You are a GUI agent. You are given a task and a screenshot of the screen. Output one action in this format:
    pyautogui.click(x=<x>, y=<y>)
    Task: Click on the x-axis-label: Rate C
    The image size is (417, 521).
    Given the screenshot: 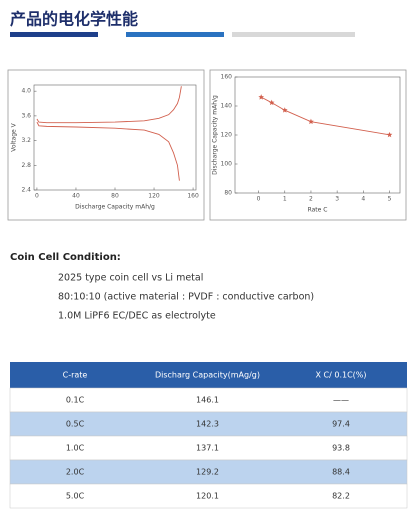 What is the action you would take?
    pyautogui.click(x=318, y=210)
    